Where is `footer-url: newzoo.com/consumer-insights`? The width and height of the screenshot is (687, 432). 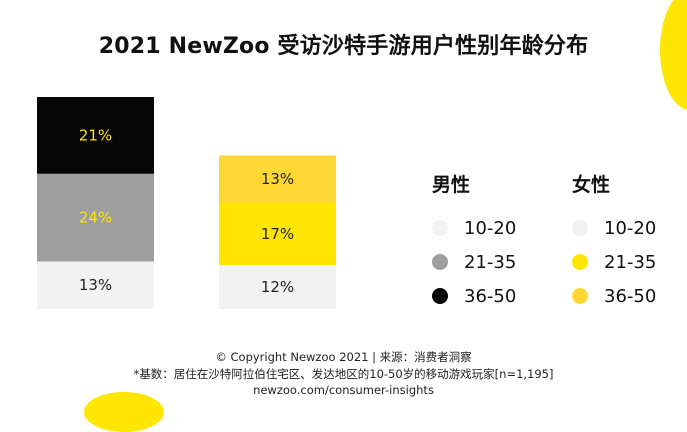
footer-url: newzoo.com/consumer-insights is located at coordinates (343, 390).